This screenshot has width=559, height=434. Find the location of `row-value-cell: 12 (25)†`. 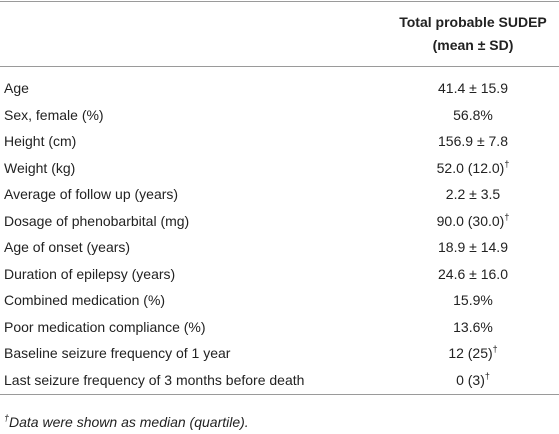

row-value-cell: 12 (25)† is located at coordinates (473, 353).